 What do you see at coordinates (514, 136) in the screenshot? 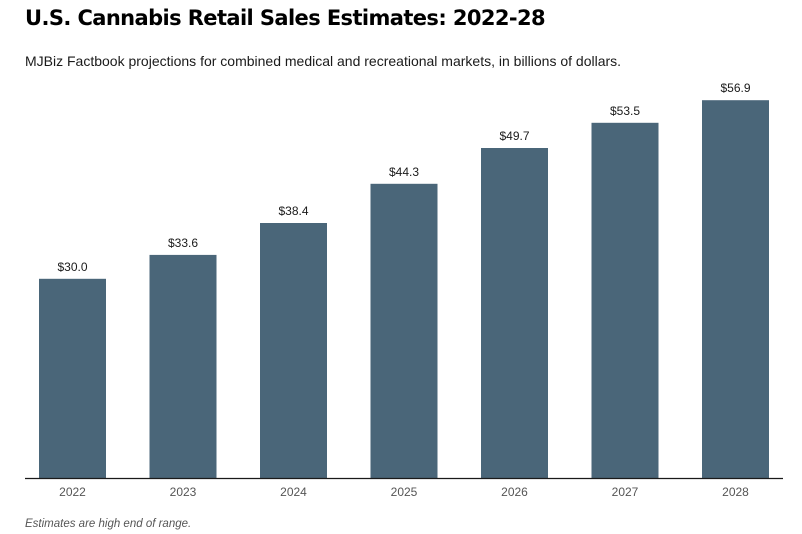
I see `value-label-2026: $49.7` at bounding box center [514, 136].